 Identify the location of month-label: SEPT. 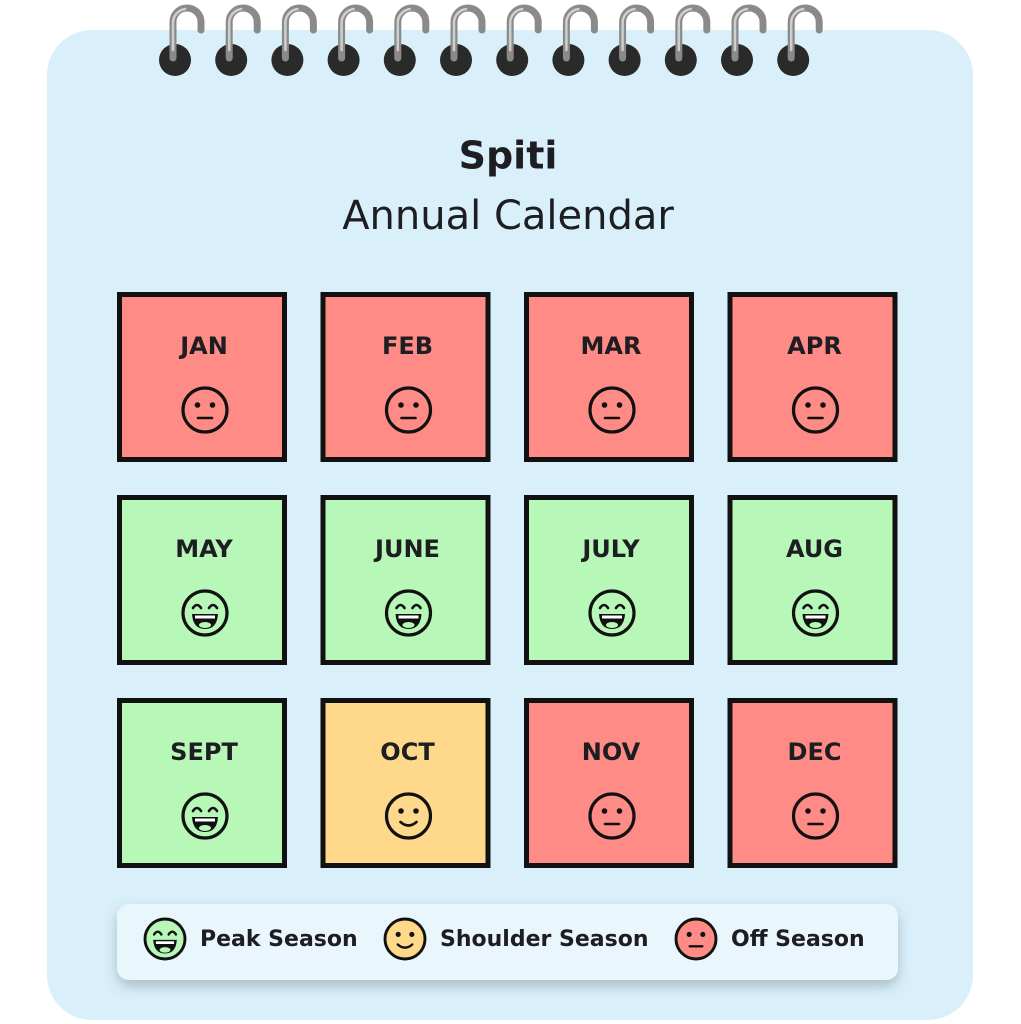
(204, 752).